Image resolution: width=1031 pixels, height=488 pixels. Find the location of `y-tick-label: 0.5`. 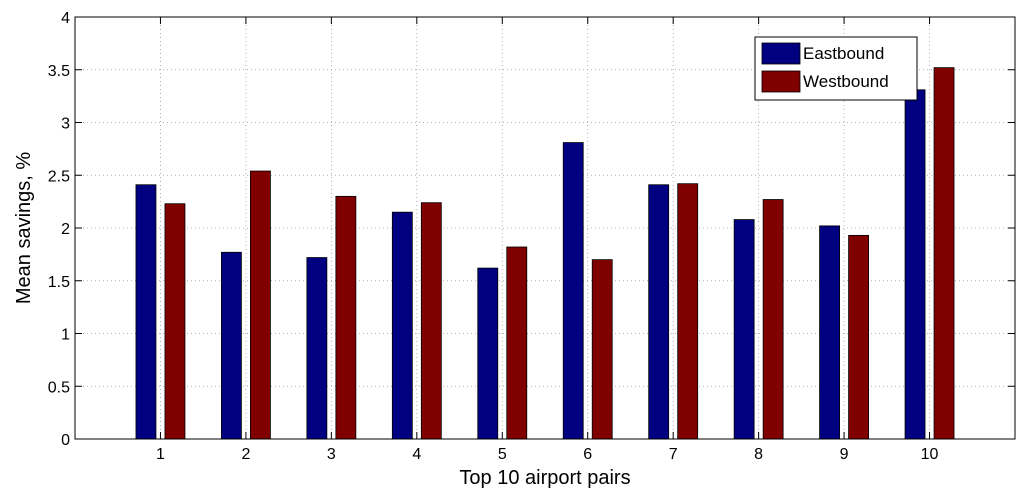

y-tick-label: 0.5 is located at coordinates (59, 387).